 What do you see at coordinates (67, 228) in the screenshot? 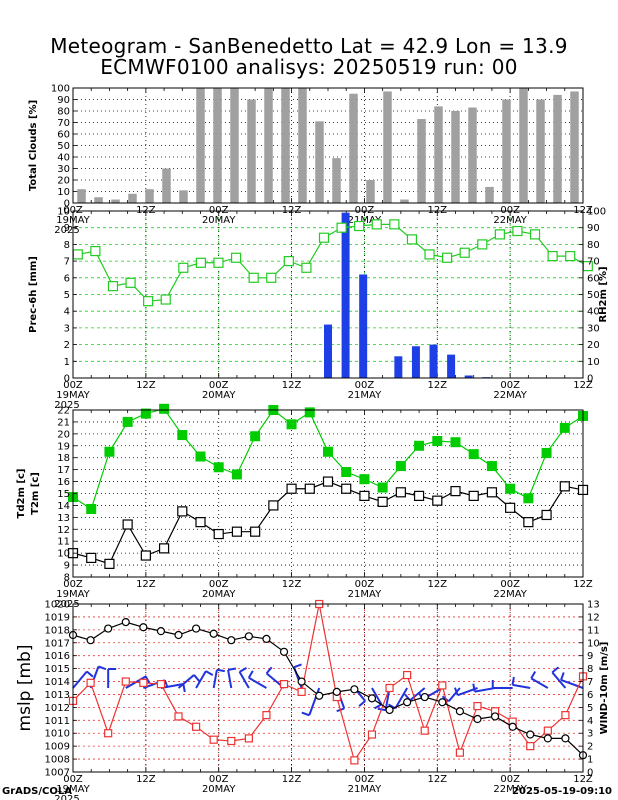
I see `precip-y-tick-label: 9` at bounding box center [67, 228].